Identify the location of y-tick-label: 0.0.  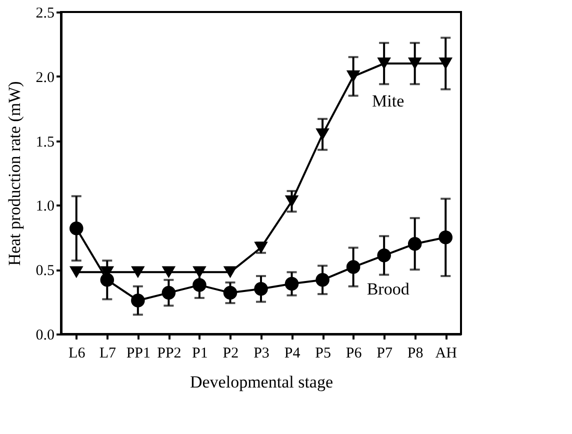
(45, 336).